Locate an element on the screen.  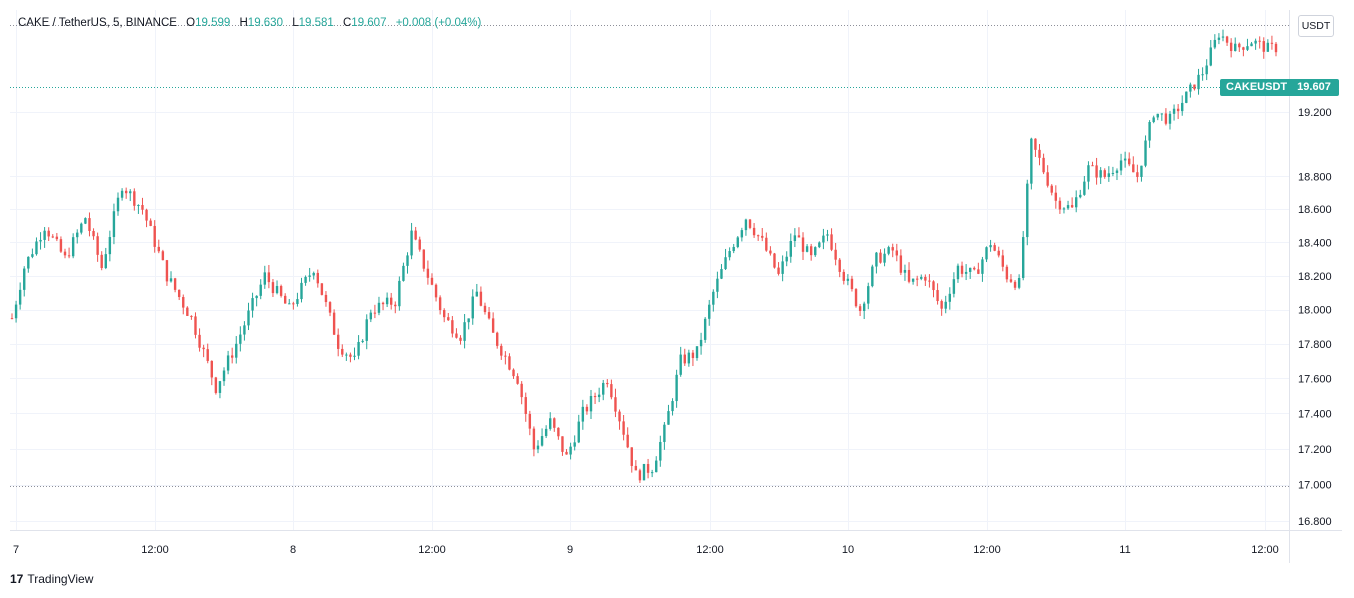
symbol-price-label: CAKEUSDT is located at coordinates (1257, 87).